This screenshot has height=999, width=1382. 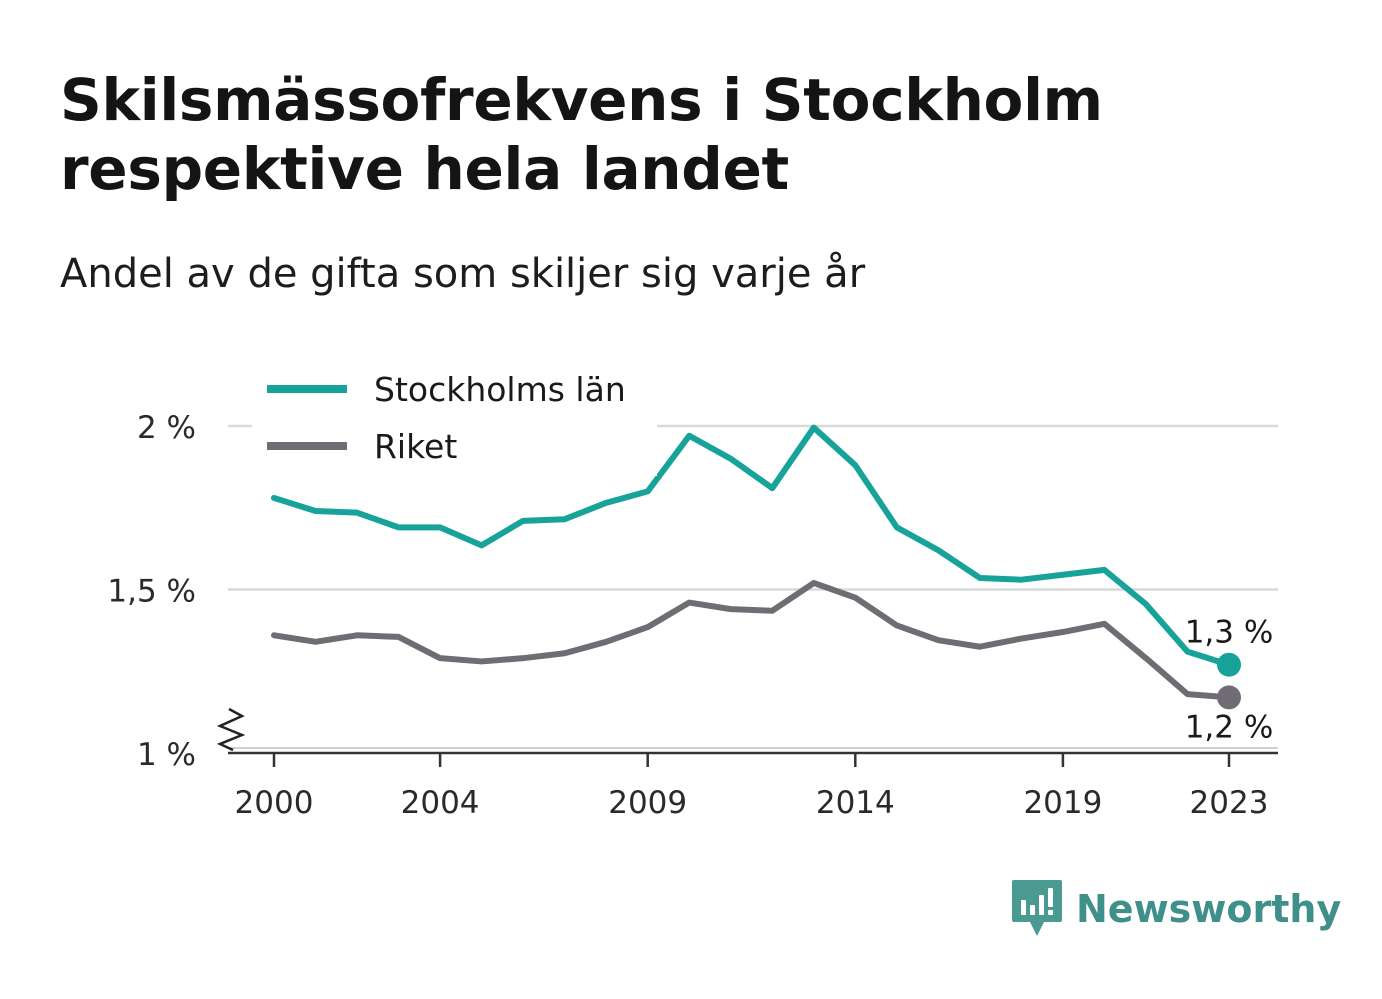 What do you see at coordinates (166, 755) in the screenshot?
I see `y-tick-label: 1 %` at bounding box center [166, 755].